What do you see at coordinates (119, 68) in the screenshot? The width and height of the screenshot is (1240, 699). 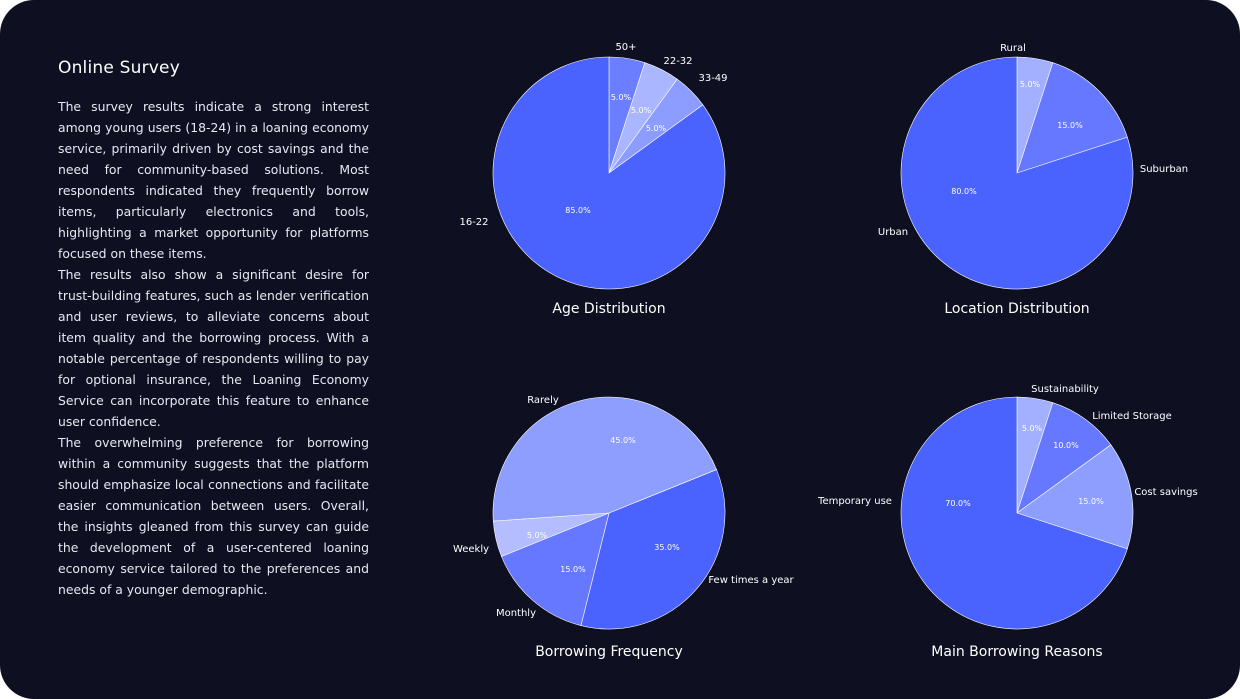 I see `survey-title: Online Survey` at bounding box center [119, 68].